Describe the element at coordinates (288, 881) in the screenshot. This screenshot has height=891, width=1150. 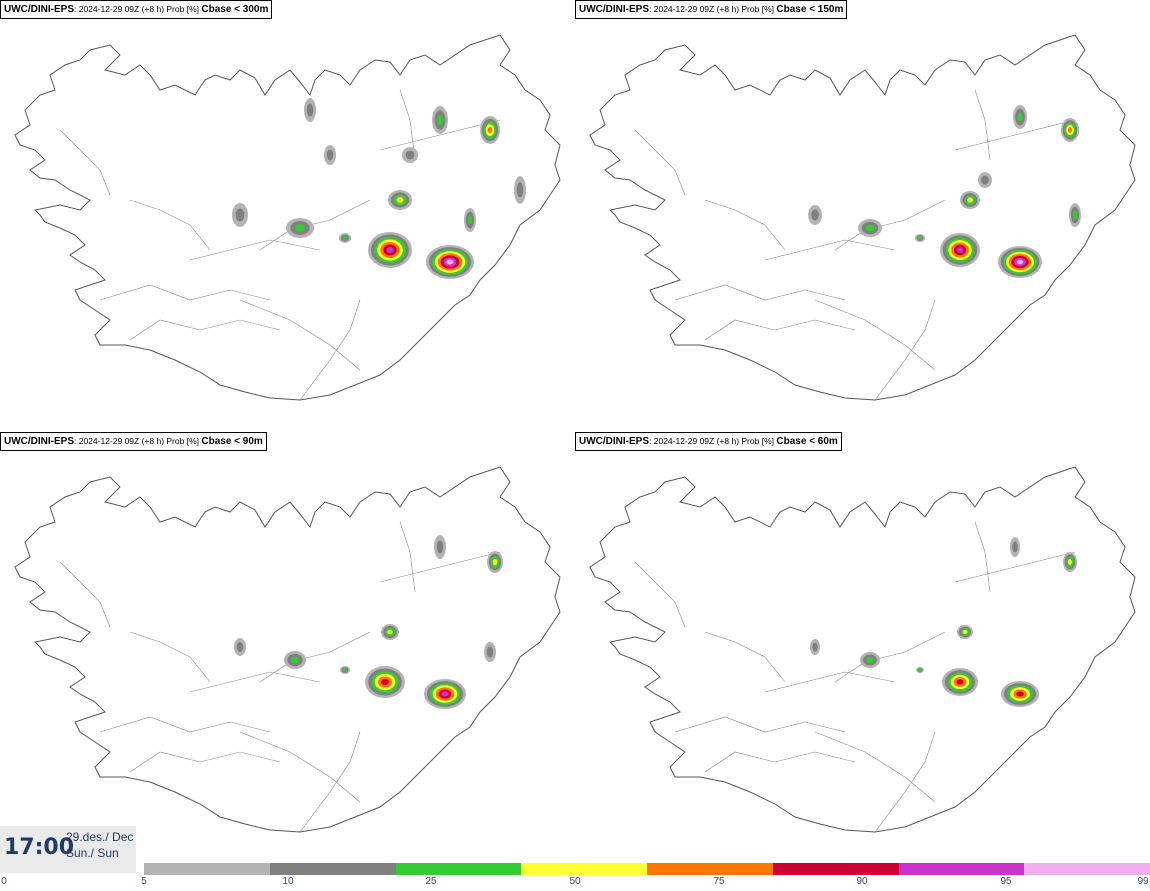
I see `colorbar-tick-label: 10` at that location.